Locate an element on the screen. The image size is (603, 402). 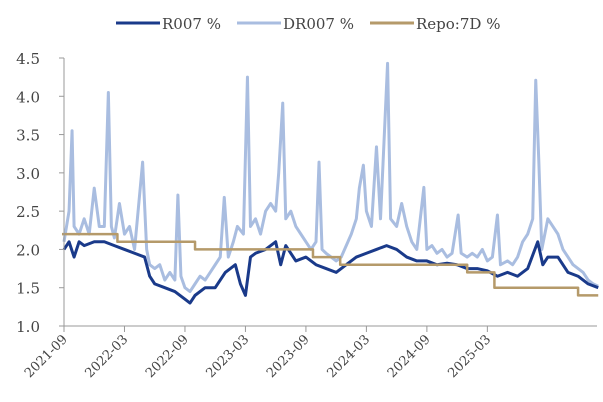
y-tick-label: 2.0 is located at coordinates (28, 250).